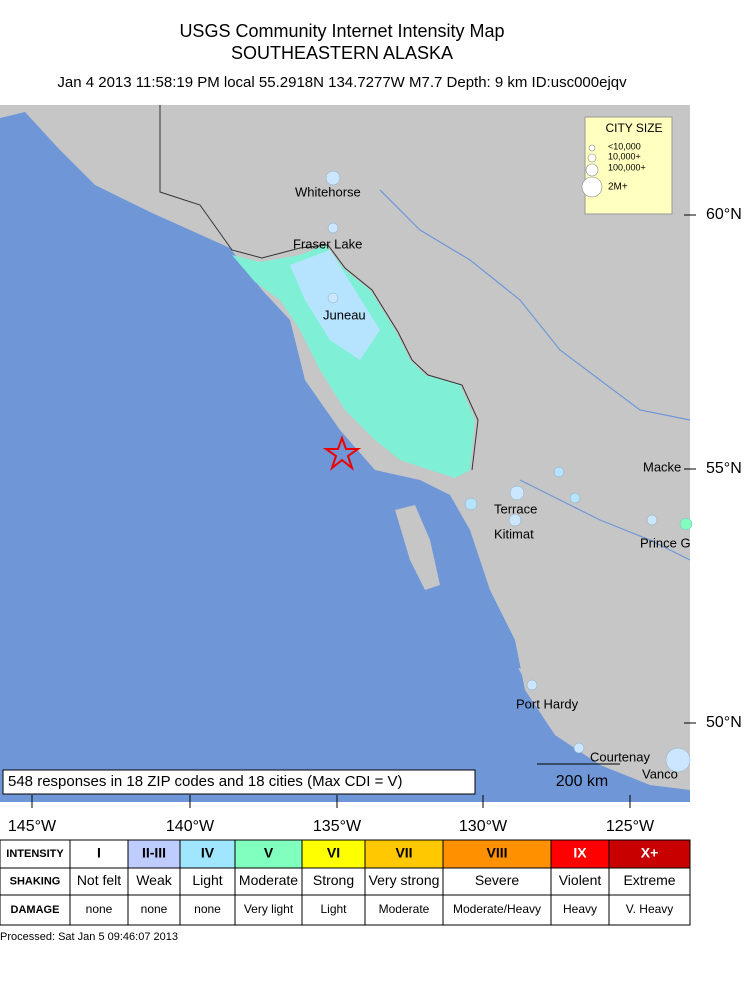 The height and width of the screenshot is (1005, 750). What do you see at coordinates (417, 547) in the screenshot?
I see `haida-gwaii` at bounding box center [417, 547].